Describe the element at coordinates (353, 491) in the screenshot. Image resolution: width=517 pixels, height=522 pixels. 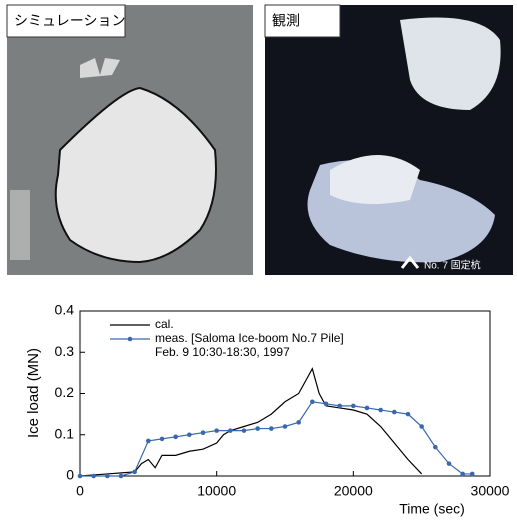
I see `x-tick-label: 20000` at that location.